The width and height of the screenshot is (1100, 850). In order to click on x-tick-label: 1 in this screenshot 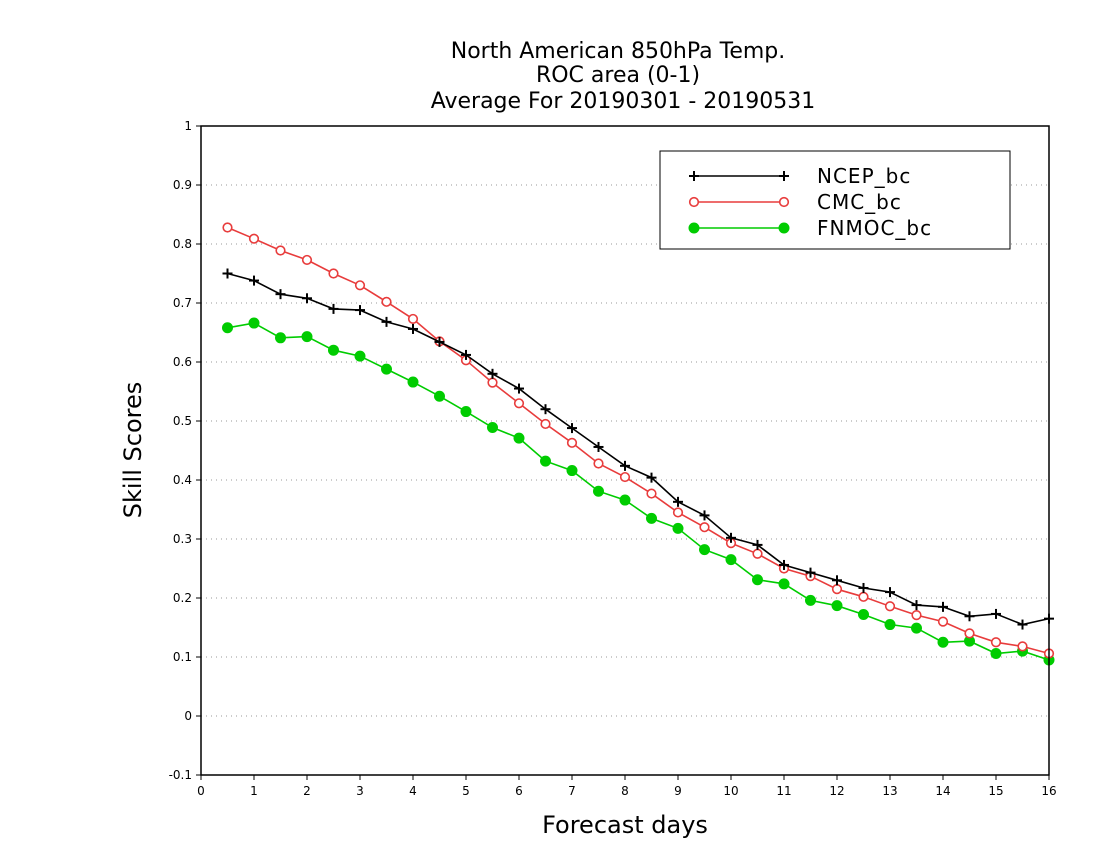, I will do `click(254, 791)`.